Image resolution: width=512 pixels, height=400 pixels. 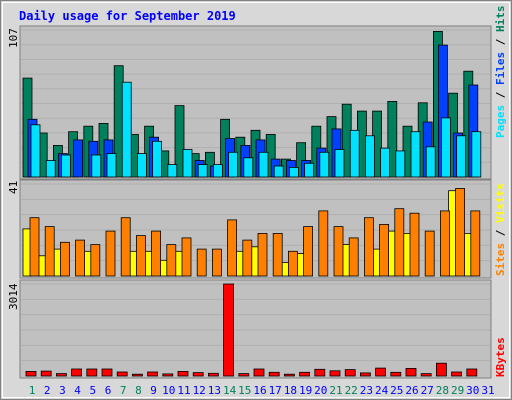 I want to click on x-tick-day-1: 1, so click(x=32, y=390).